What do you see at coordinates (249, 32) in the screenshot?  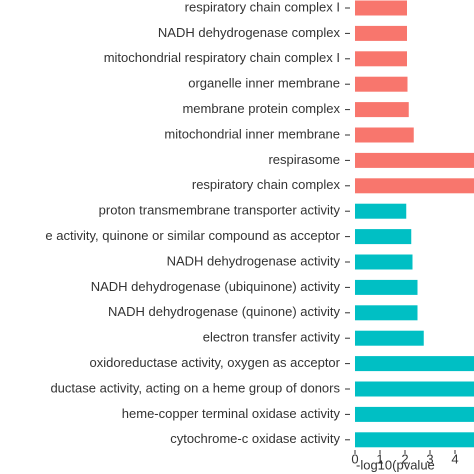 I see `y-tick-label: NADH dehydrogenase complex` at bounding box center [249, 32].